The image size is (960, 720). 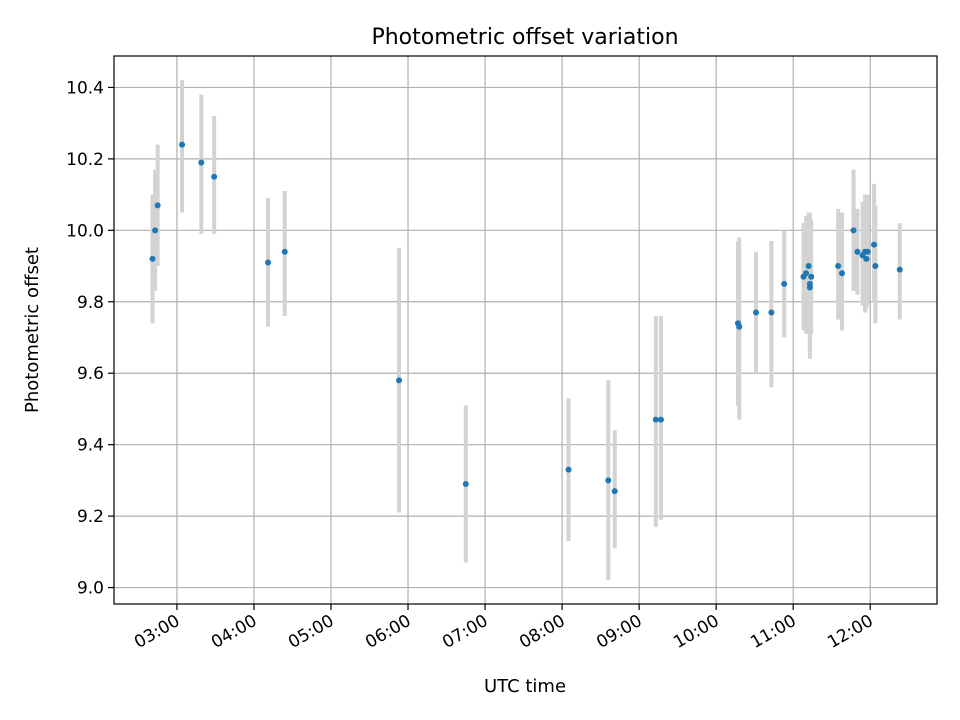 I want to click on x-tick-label: 03:00, so click(x=157, y=632).